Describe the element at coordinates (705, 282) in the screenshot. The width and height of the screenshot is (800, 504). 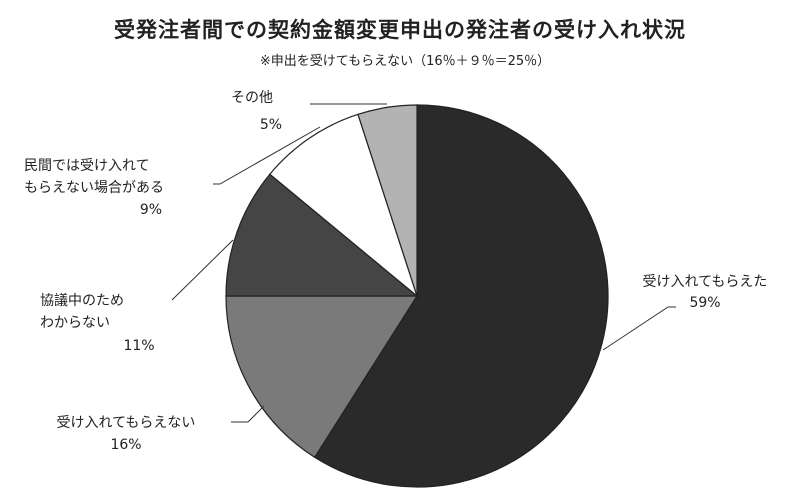
I see `slice-label-0-line-0: 受け入れてもらえた` at that location.